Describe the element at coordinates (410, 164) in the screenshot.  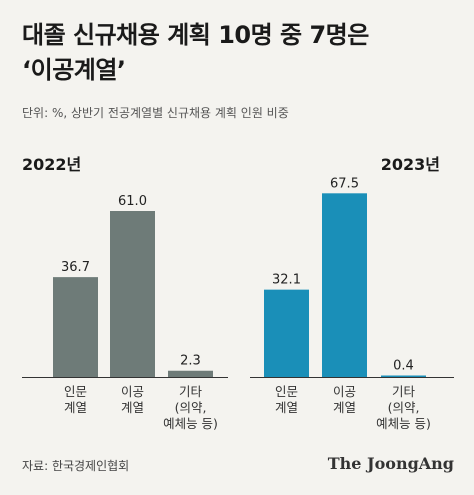
I see `chart-title-1: 2023년` at that location.